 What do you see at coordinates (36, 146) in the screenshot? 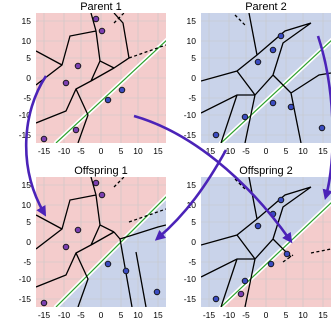
I see `arrow-p1-to-o1` at bounding box center [36, 146].